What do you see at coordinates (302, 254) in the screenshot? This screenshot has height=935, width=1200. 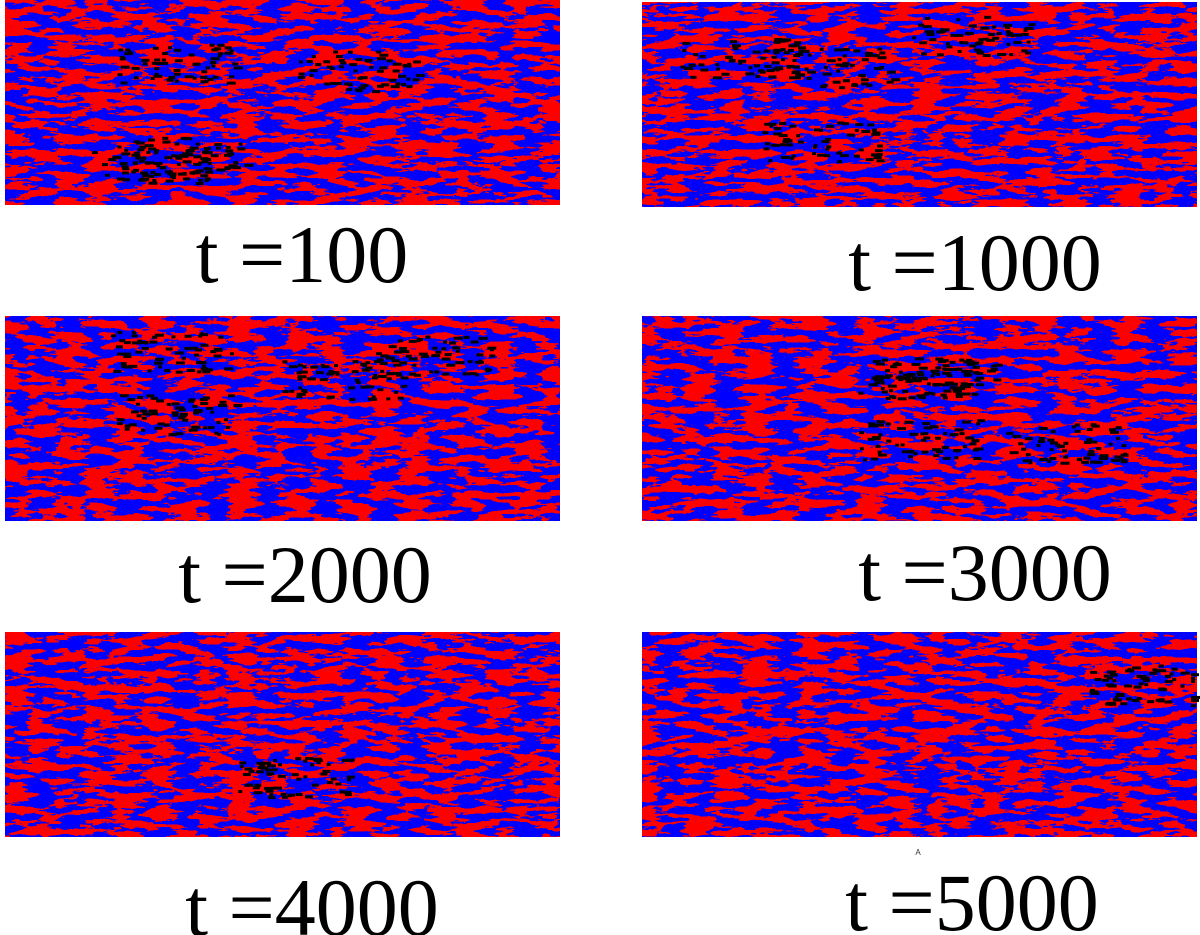 I see `time-label: t =100` at bounding box center [302, 254].